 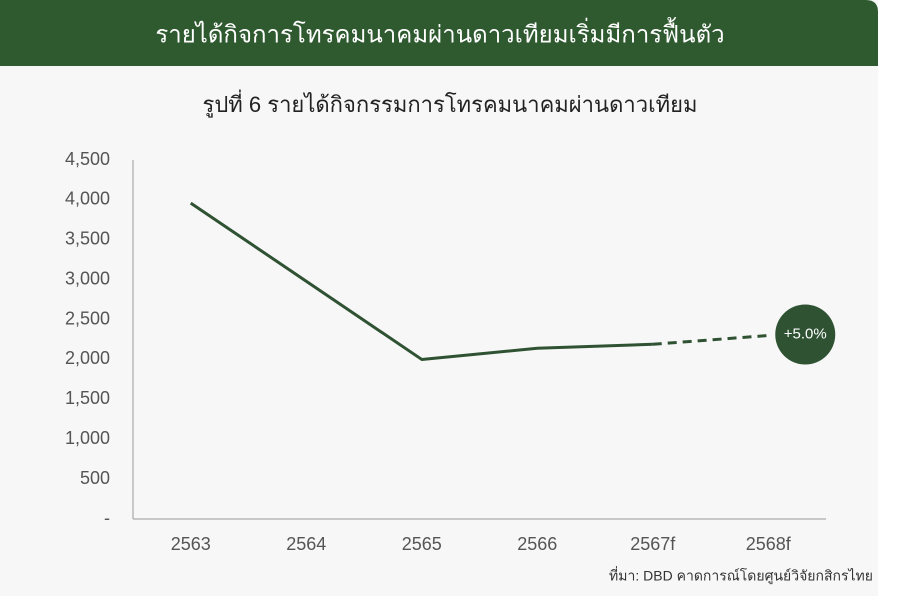 I want to click on y-tick-label: 3,500, so click(x=87, y=239).